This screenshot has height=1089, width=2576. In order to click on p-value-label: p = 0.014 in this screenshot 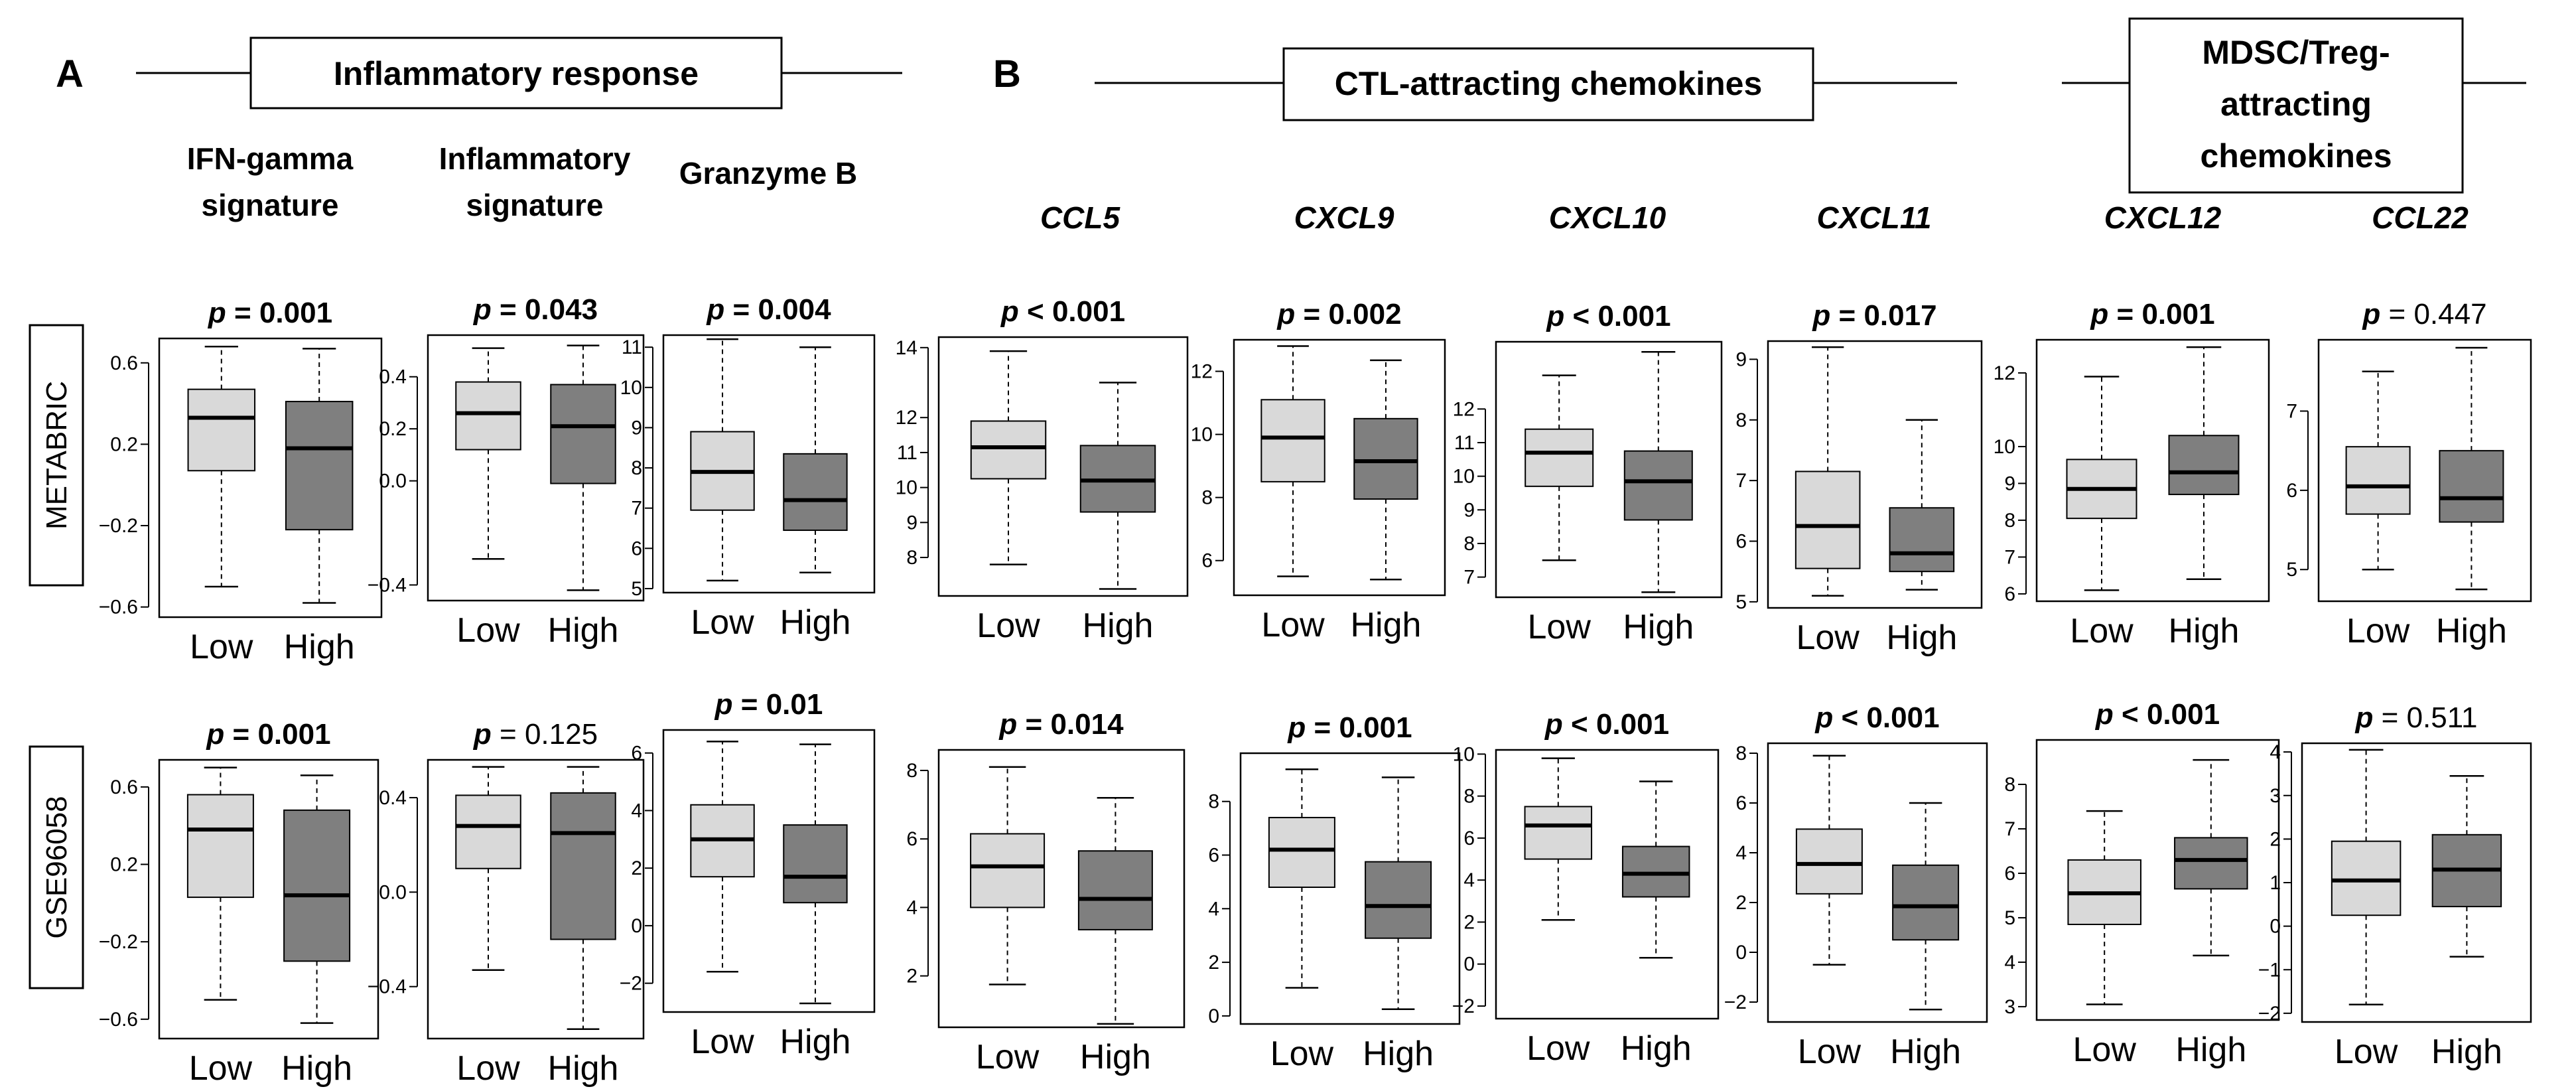, I will do `click(1061, 724)`.